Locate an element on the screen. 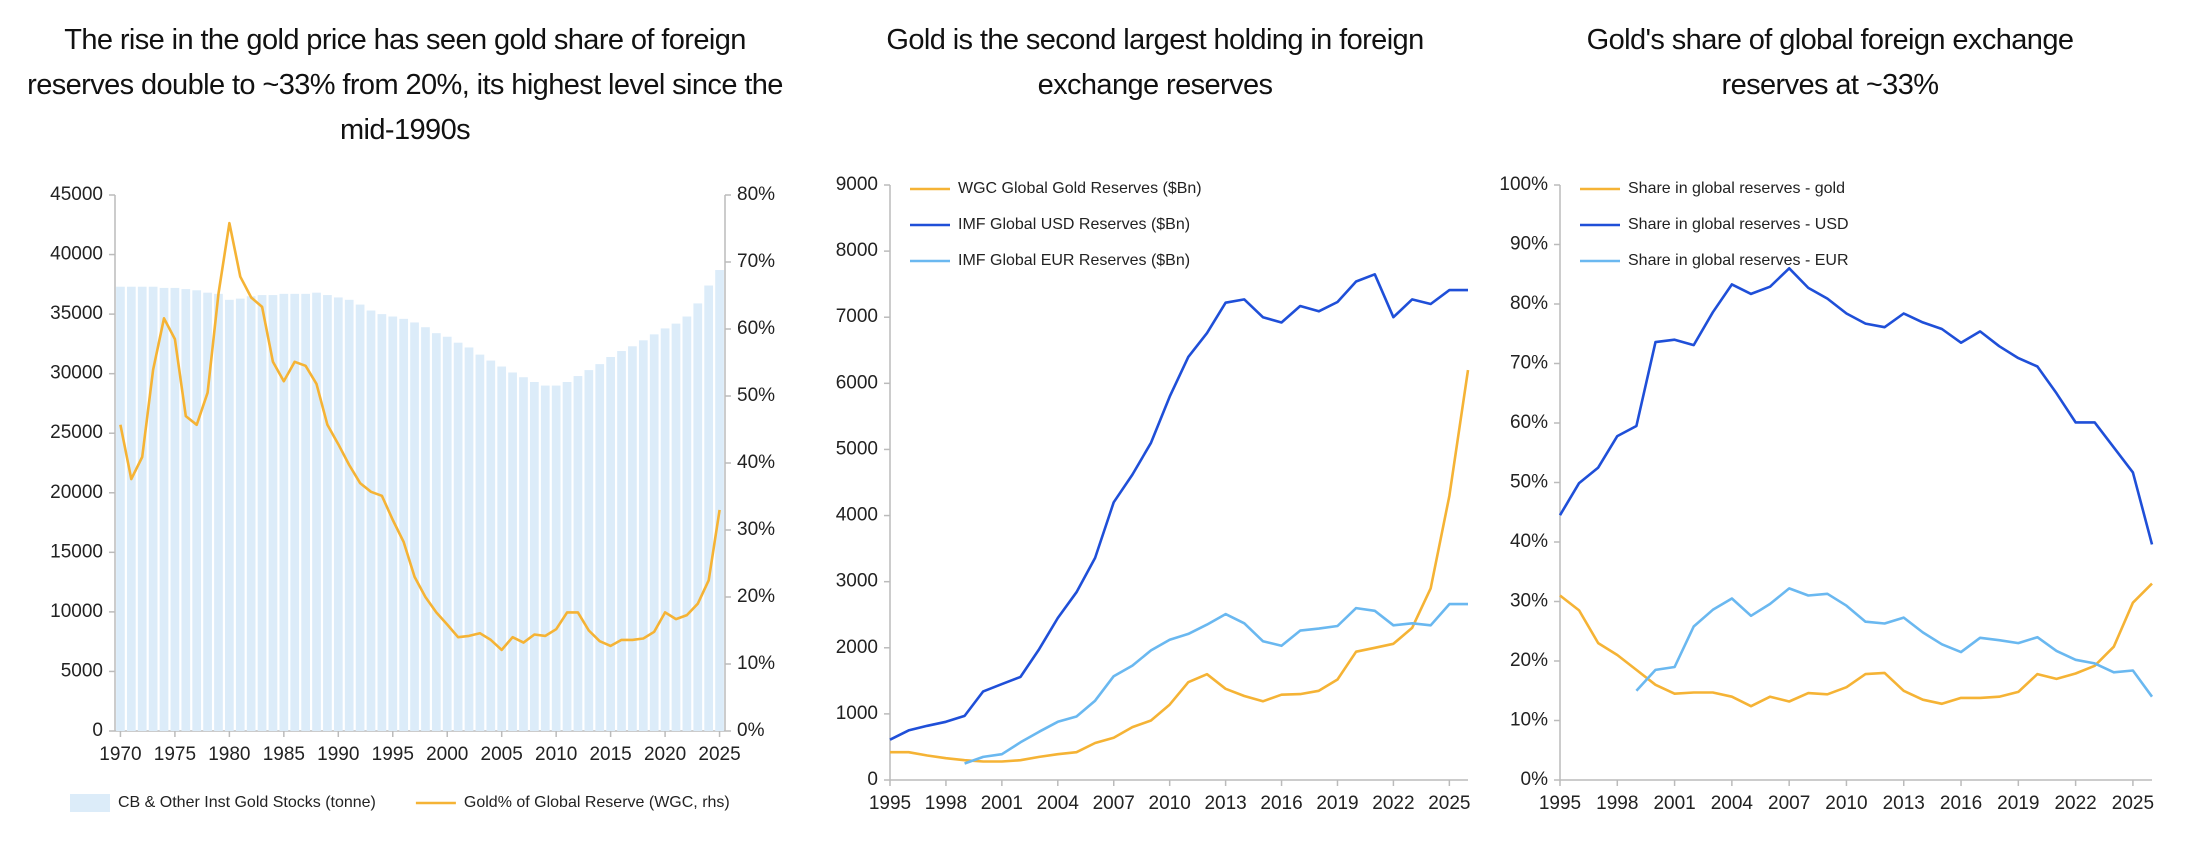 The width and height of the screenshot is (2190, 850). legend-label: CB & Other Inst Gold Stocks (tonne) is located at coordinates (247, 802).